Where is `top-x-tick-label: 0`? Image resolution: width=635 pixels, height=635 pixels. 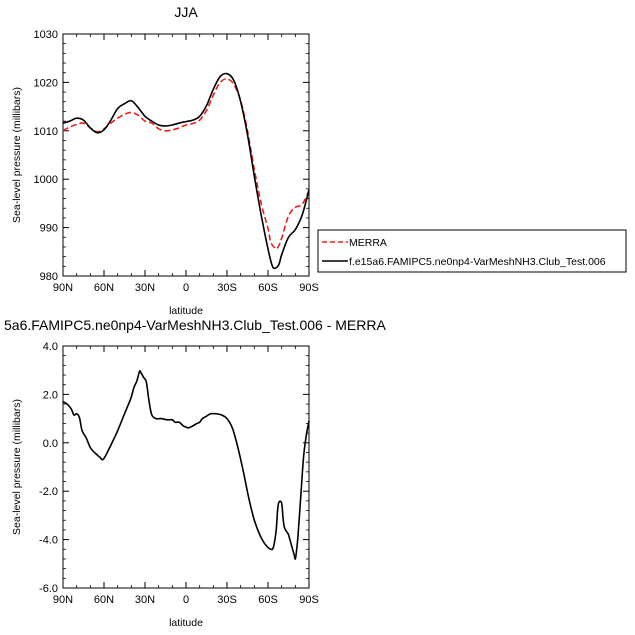
top-x-tick-label: 0 is located at coordinates (186, 288).